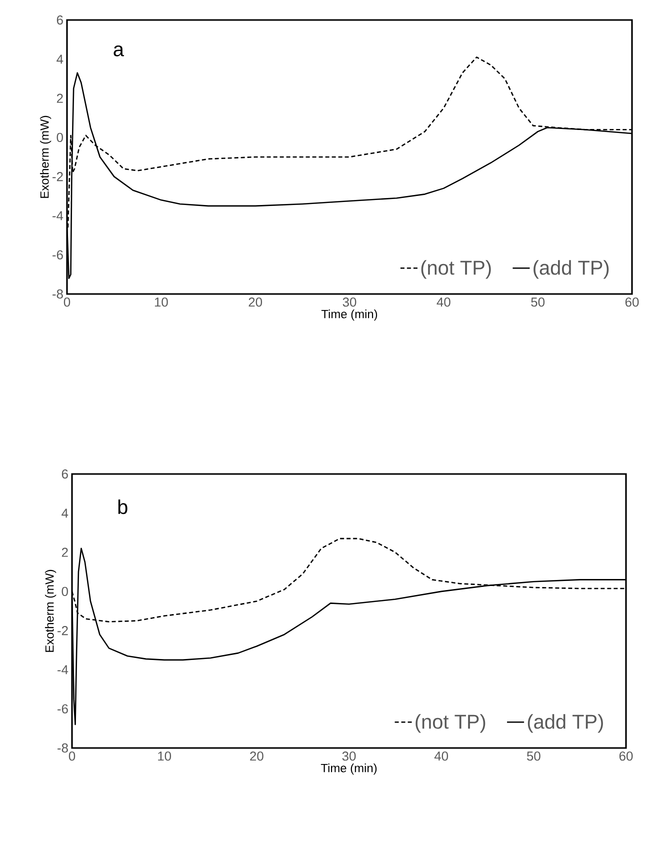 The height and width of the screenshot is (848, 646). Describe the element at coordinates (72, 756) in the screenshot. I see `x-tick-label: 0` at that location.